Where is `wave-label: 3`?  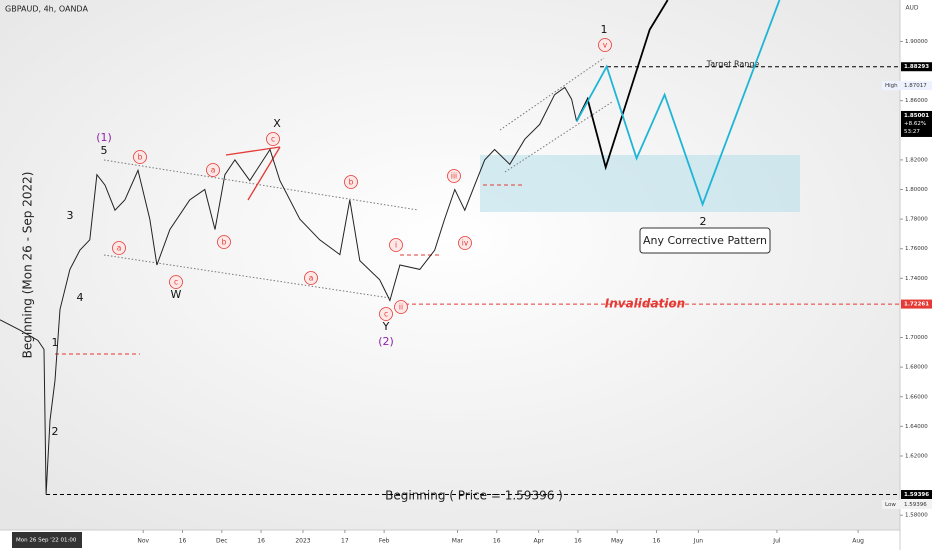 wave-label: 3 is located at coordinates (70, 215).